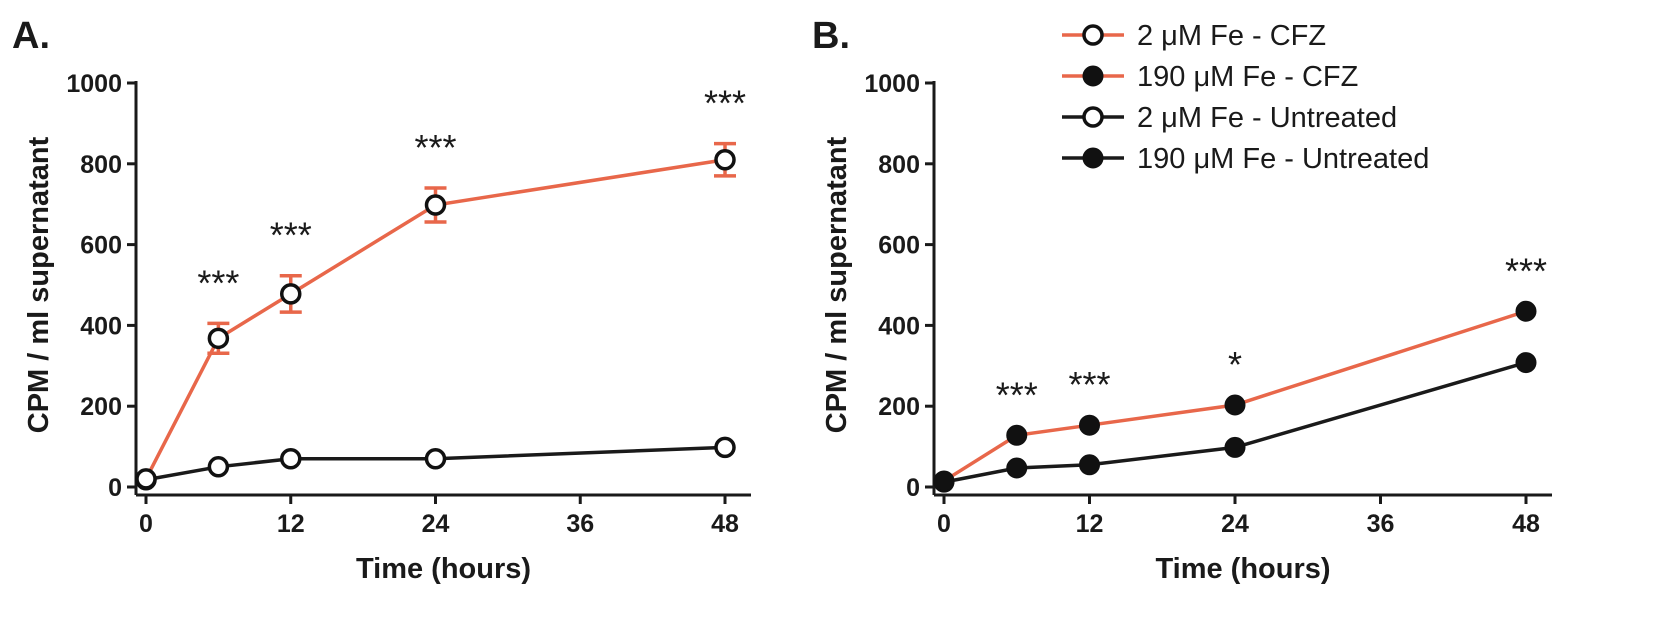 The height and width of the screenshot is (629, 1654). I want to click on legend-label: 2 μM Fe - CFZ, so click(1231, 36).